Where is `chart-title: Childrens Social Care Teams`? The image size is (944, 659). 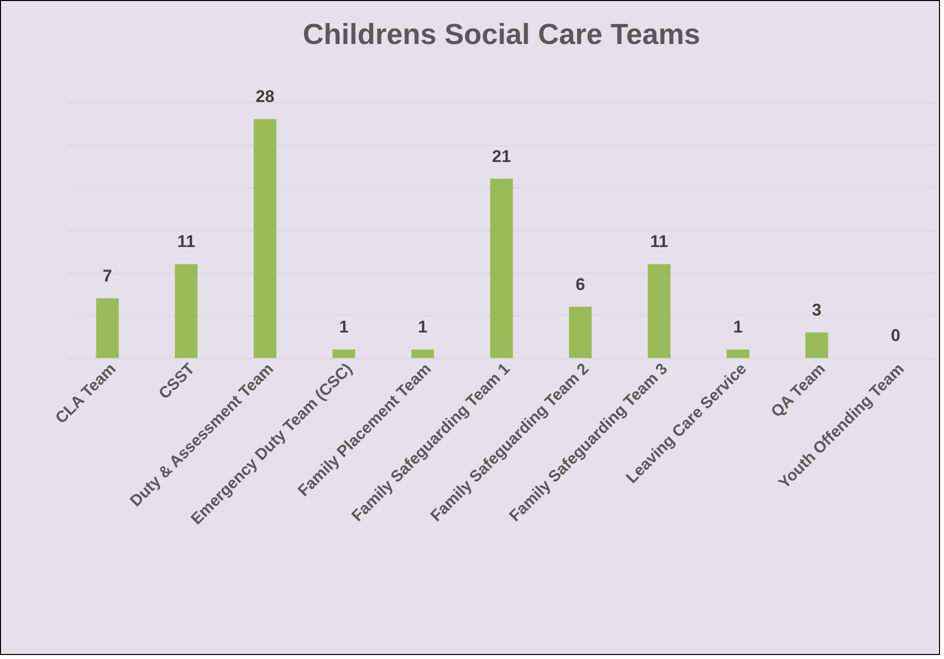 chart-title: Childrens Social Care Teams is located at coordinates (501, 35).